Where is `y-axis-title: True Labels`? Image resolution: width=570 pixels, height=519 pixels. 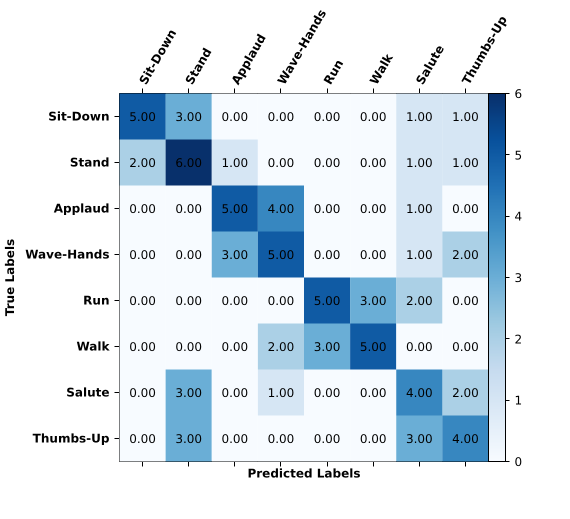
y-axis-title: True Labels is located at coordinates (10, 277).